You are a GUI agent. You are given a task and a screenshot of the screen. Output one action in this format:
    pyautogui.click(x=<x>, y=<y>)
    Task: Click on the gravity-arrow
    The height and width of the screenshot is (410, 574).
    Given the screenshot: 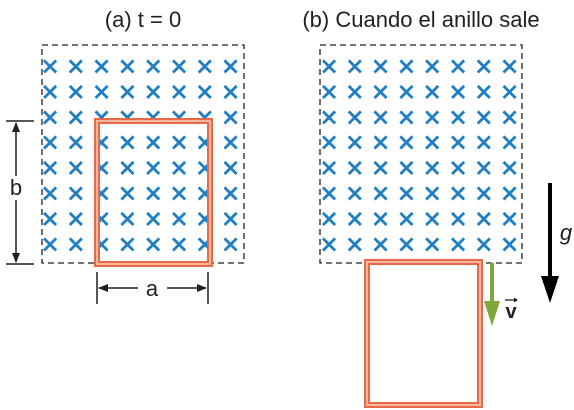 What is the action you would take?
    pyautogui.click(x=550, y=243)
    